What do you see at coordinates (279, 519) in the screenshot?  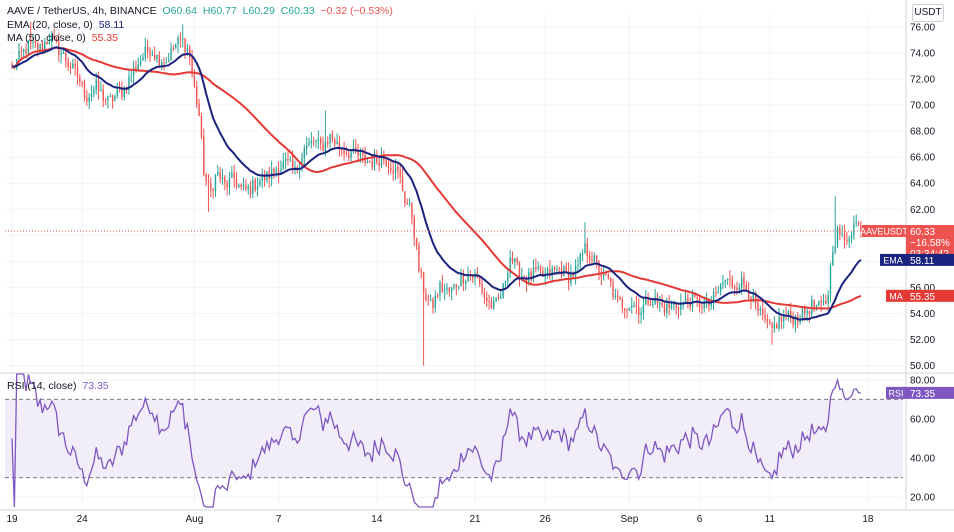 I see `time-tick-label: 7` at bounding box center [279, 519].